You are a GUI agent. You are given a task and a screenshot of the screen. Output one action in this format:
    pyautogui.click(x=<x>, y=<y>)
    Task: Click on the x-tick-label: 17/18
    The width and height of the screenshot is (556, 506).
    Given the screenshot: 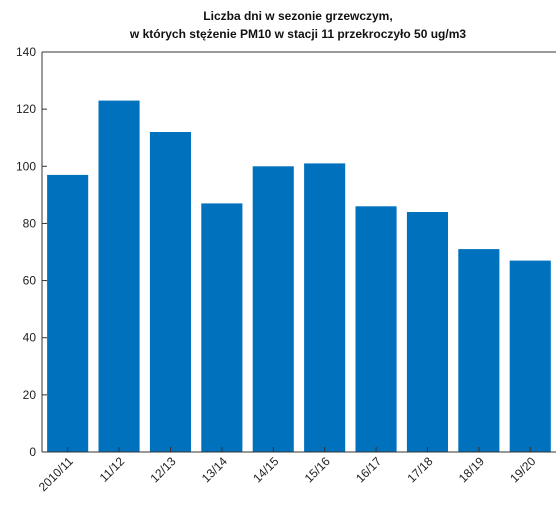 What is the action you would take?
    pyautogui.click(x=419, y=469)
    